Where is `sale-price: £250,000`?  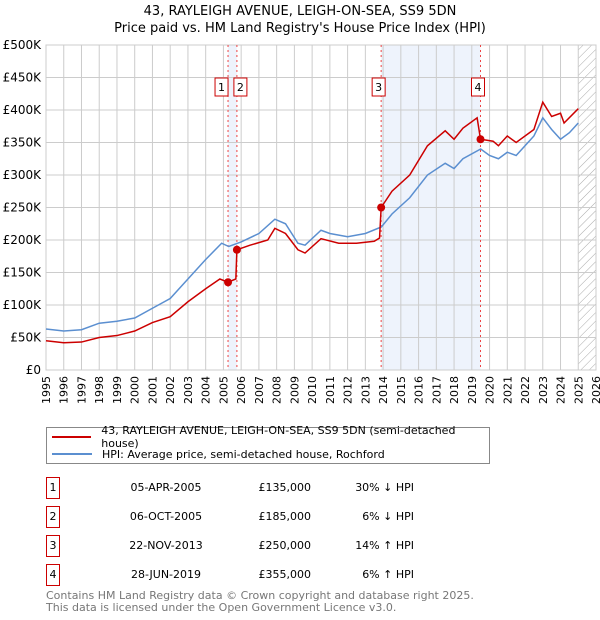 sale-price: £250,000 is located at coordinates (285, 545).